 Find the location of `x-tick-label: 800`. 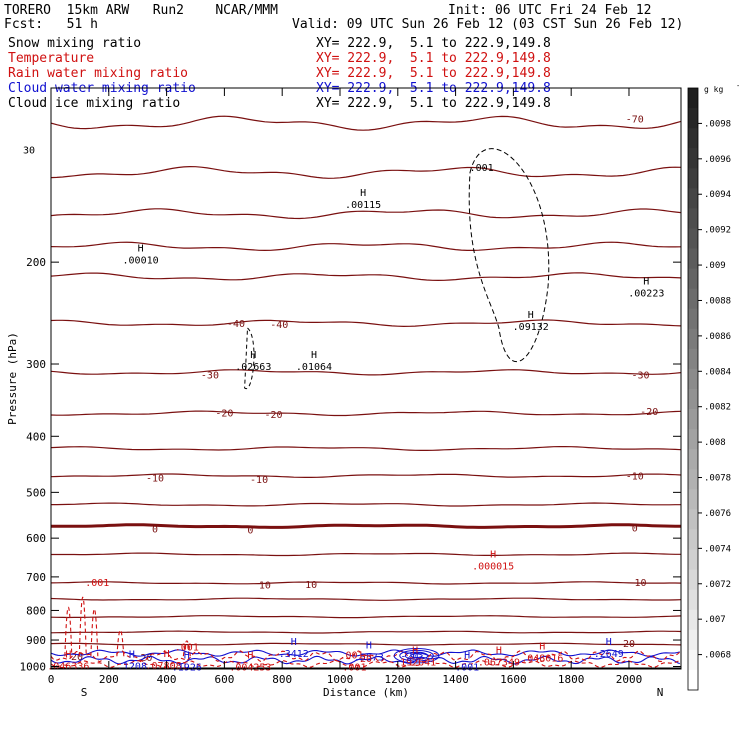

x-tick-label: 800 is located at coordinates (282, 679).